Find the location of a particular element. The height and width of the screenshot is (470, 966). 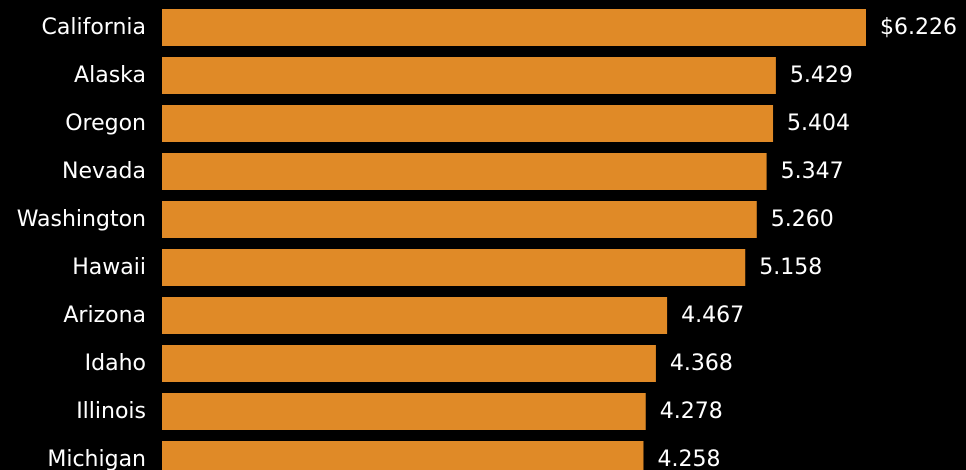

value-label: 4.368 is located at coordinates (701, 363).